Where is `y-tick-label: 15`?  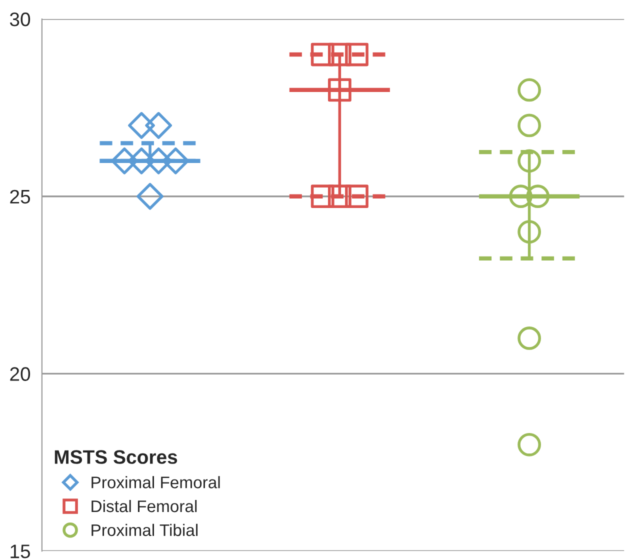 y-tick-label: 15 is located at coordinates (20, 551).